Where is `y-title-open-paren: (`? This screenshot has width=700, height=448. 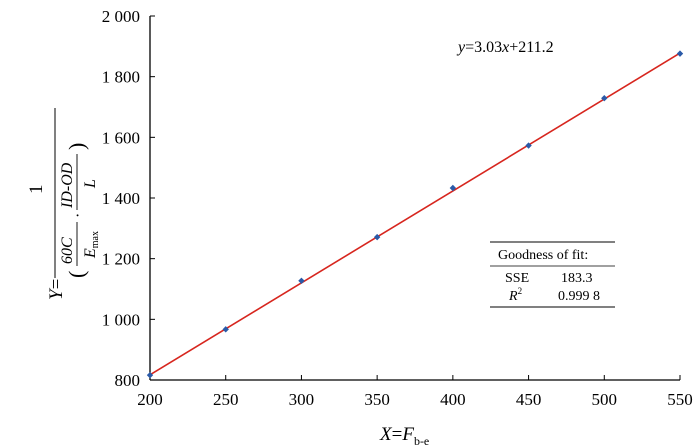
y-title-open-paren: ( is located at coordinates (76, 274).